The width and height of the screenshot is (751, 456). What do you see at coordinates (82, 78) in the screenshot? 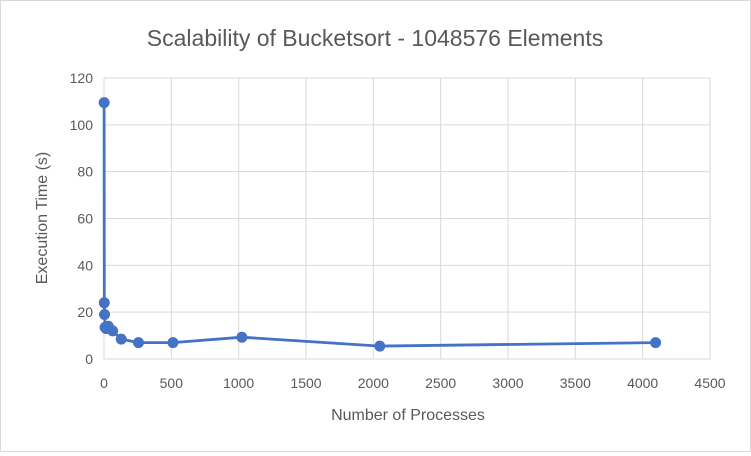
I see `y-tick-label: 120` at bounding box center [82, 78].